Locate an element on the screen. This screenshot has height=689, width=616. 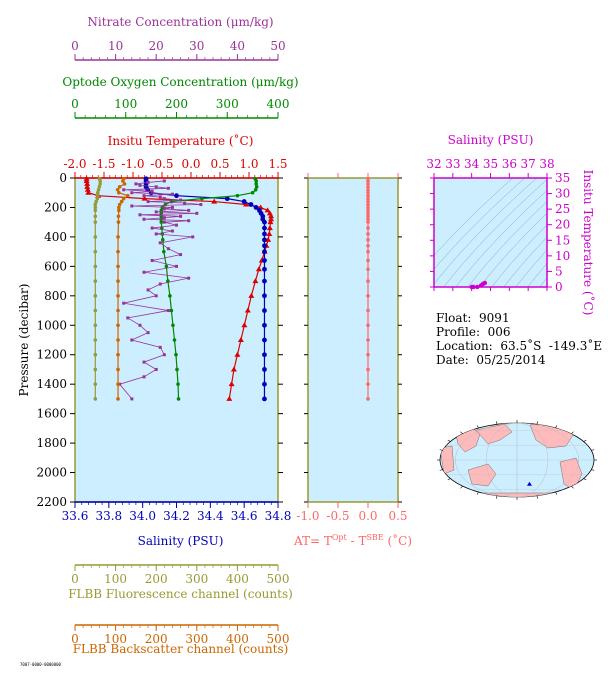
temperature-axis-title: Insitu Temperature (˚C) is located at coordinates (181, 140).